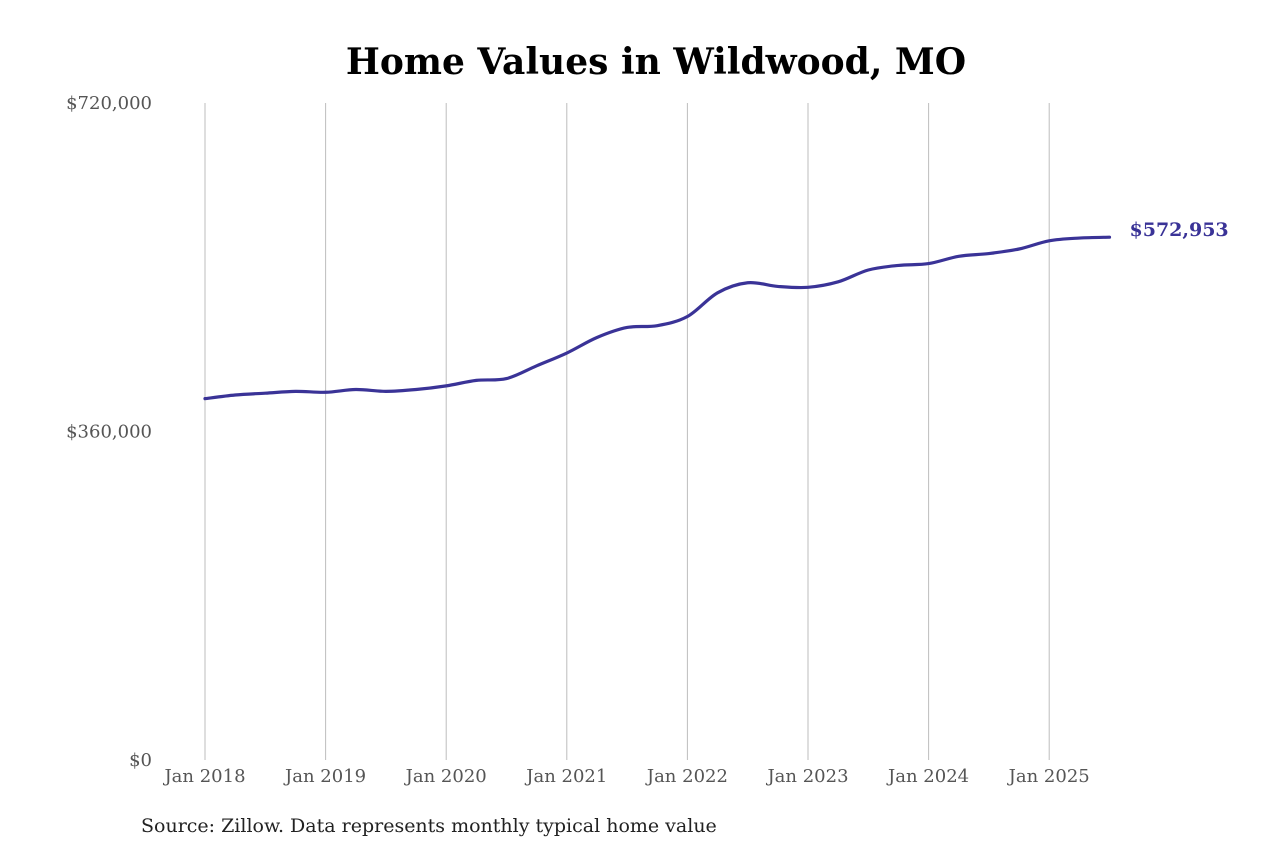 The height and width of the screenshot is (853, 1280). Describe the element at coordinates (140, 760) in the screenshot. I see `y-tick-label: $0` at that location.